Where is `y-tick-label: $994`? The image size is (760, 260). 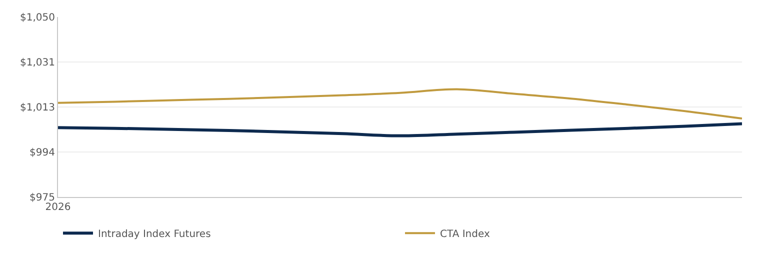 y-tick-label: $994 is located at coordinates (42, 153).